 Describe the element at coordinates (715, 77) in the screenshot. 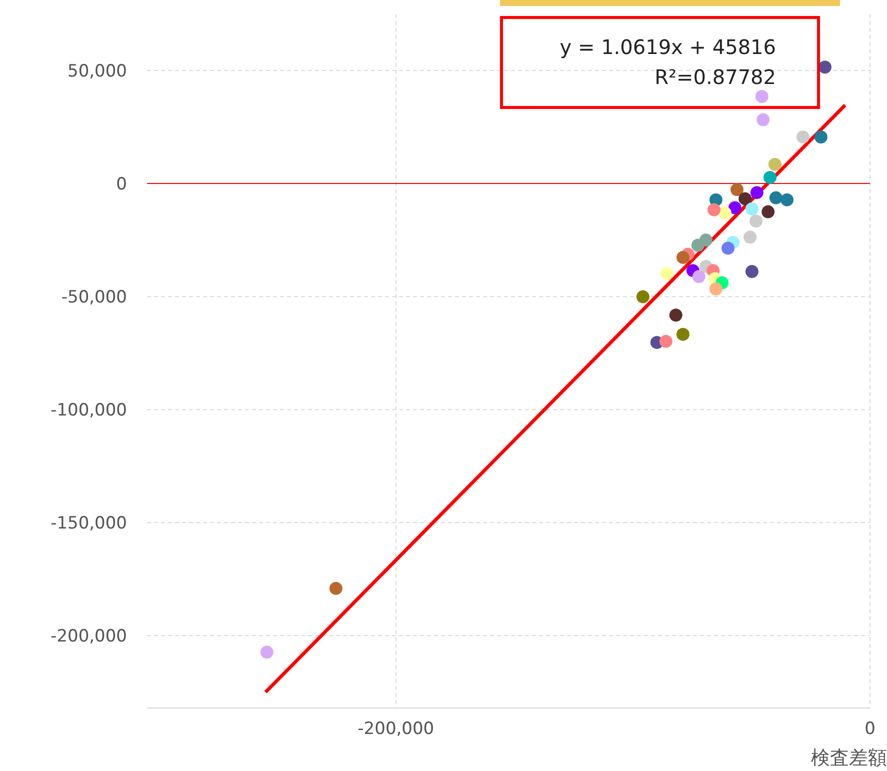

I see `annotation: R²=0.87782` at that location.